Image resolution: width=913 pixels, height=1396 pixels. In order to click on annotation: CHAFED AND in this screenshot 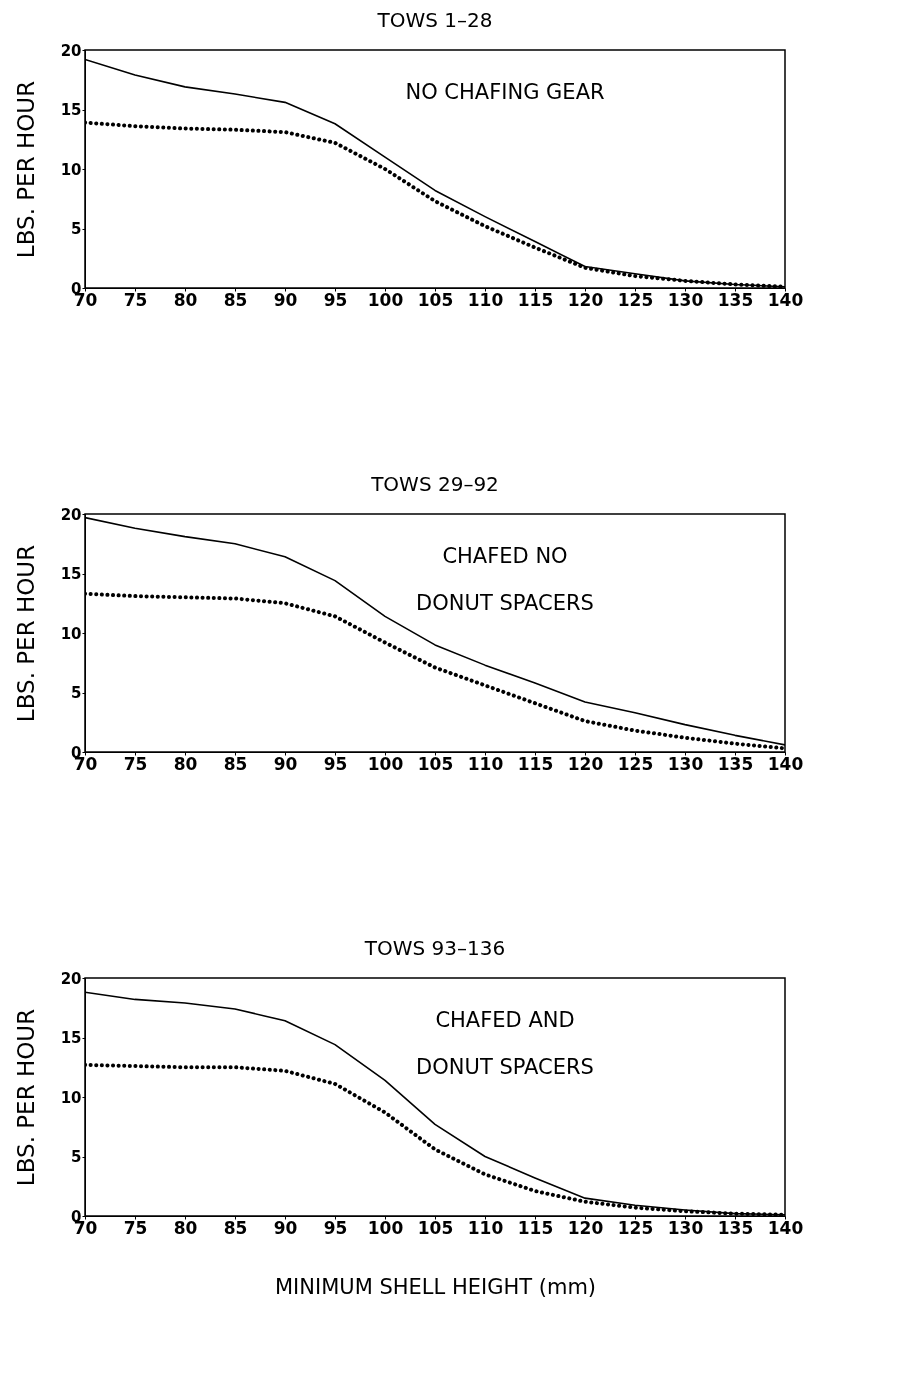, I will do `click(505, 1019)`.